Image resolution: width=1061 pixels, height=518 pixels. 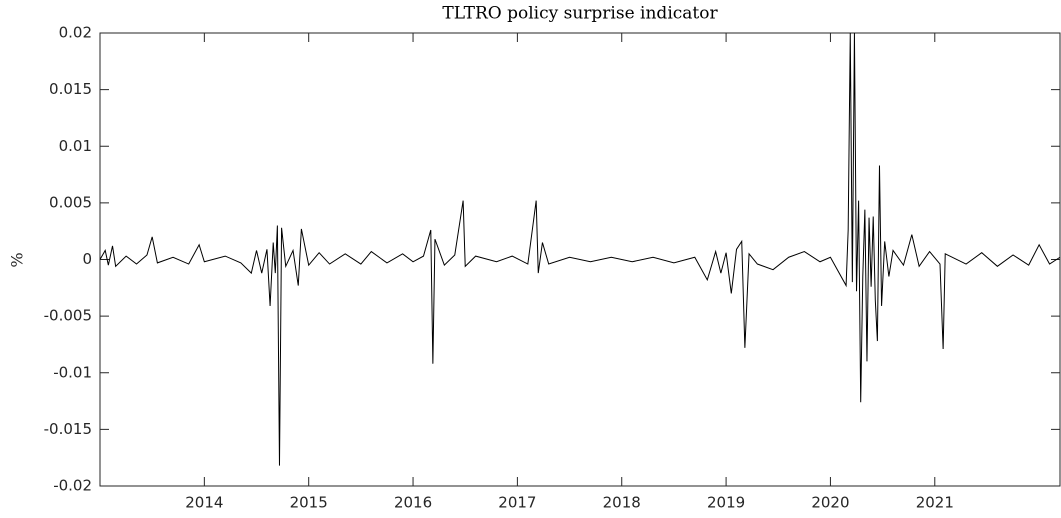 What do you see at coordinates (70, 202) in the screenshot?
I see `y-tick-label: 0.005` at bounding box center [70, 202].